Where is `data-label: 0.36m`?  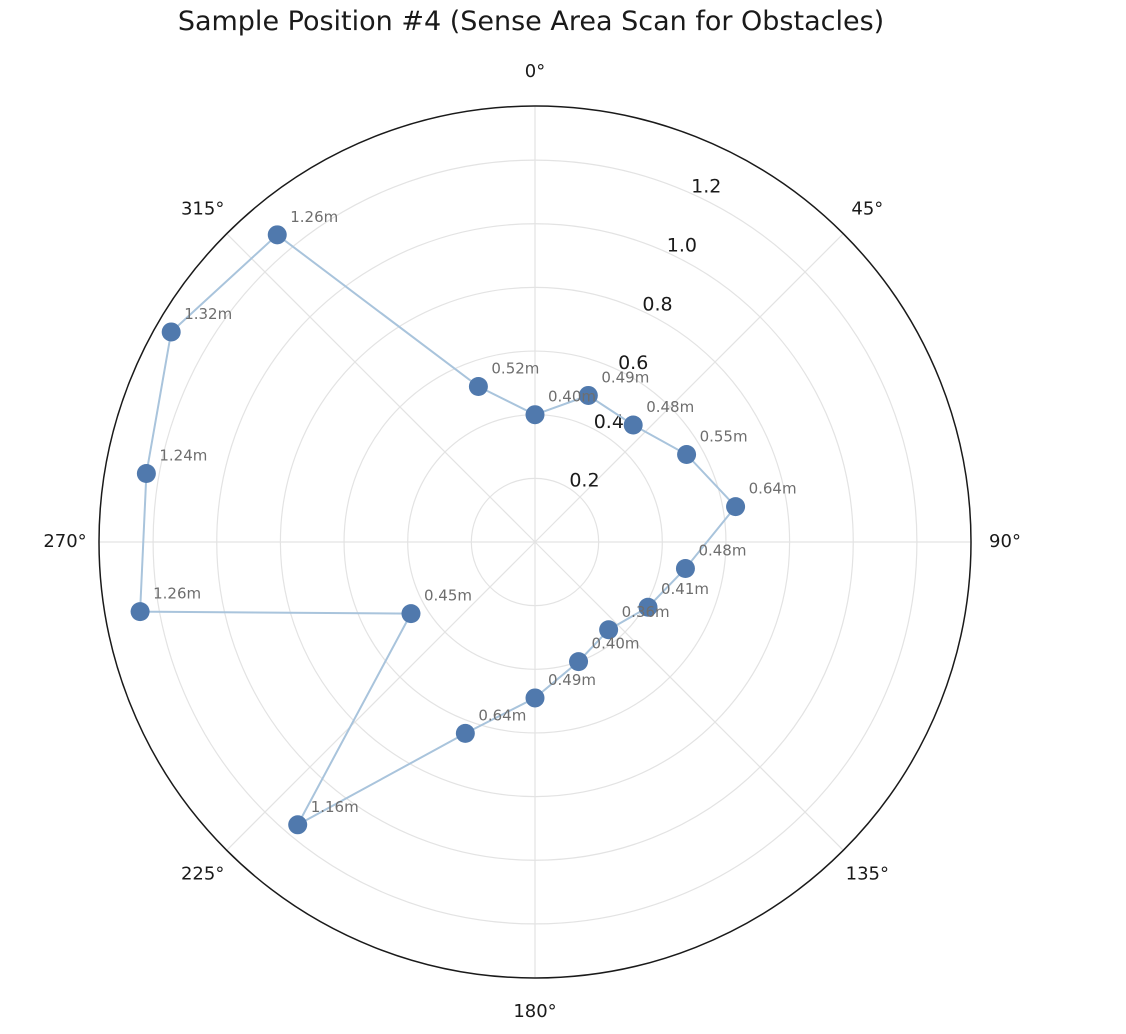 data-label: 0.36m is located at coordinates (646, 612).